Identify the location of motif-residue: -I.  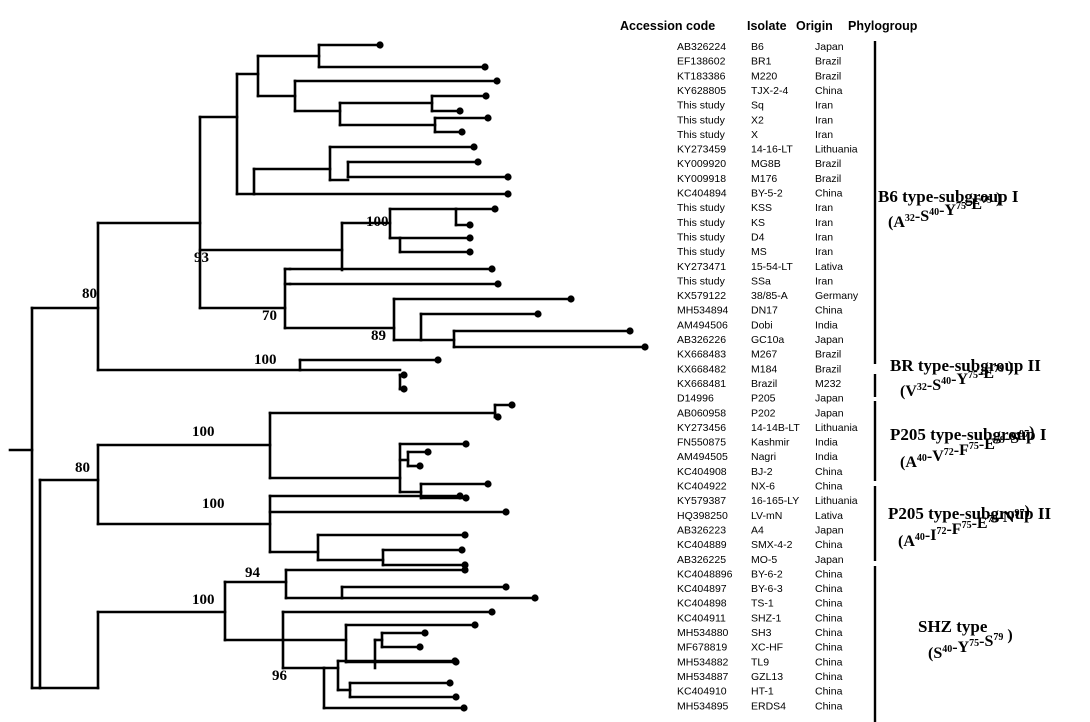
(931, 535).